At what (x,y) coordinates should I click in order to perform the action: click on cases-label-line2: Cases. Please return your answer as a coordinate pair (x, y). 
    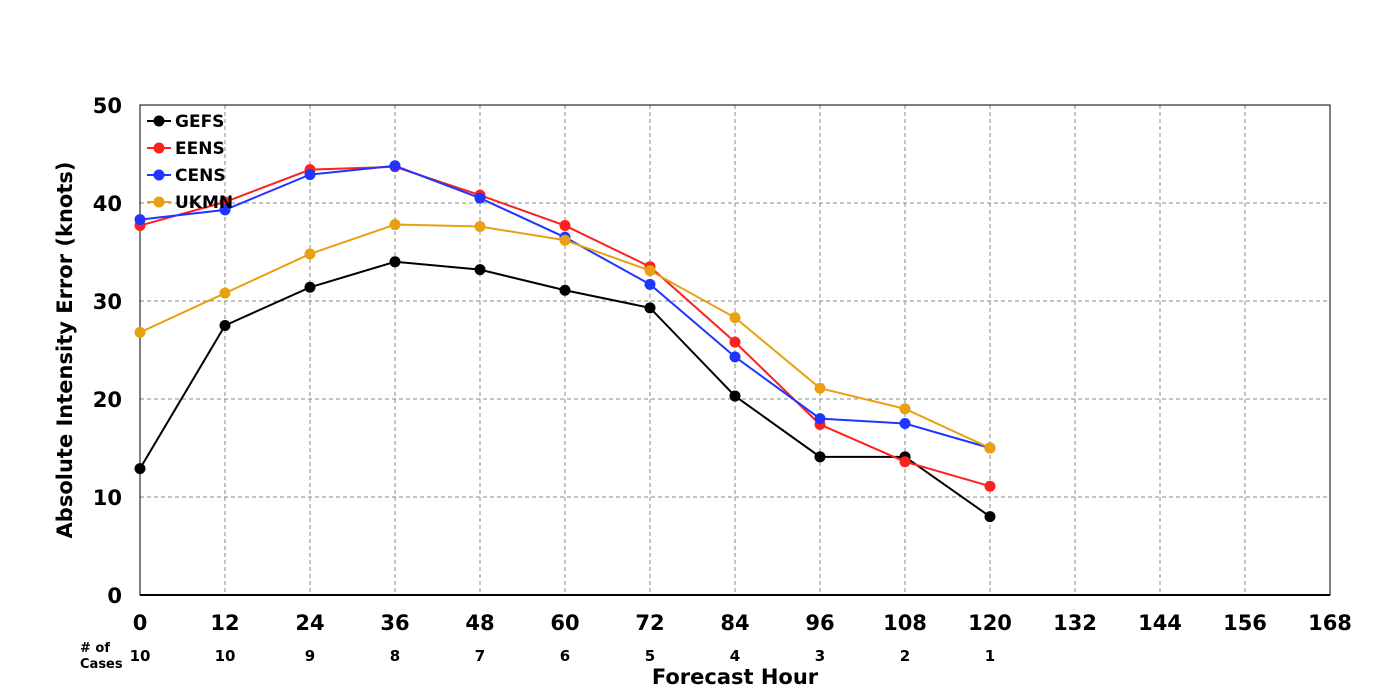
    Looking at the image, I should click on (101, 664).